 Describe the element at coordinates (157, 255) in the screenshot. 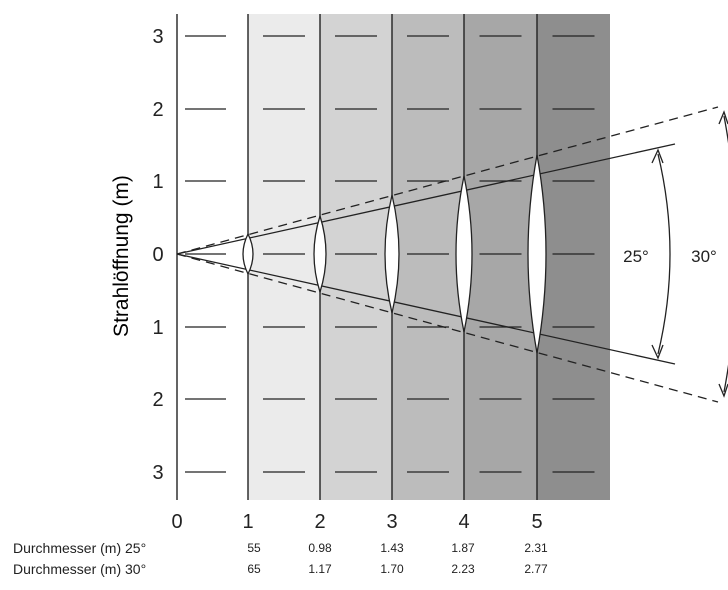

I see `y-tick-label: 0` at that location.